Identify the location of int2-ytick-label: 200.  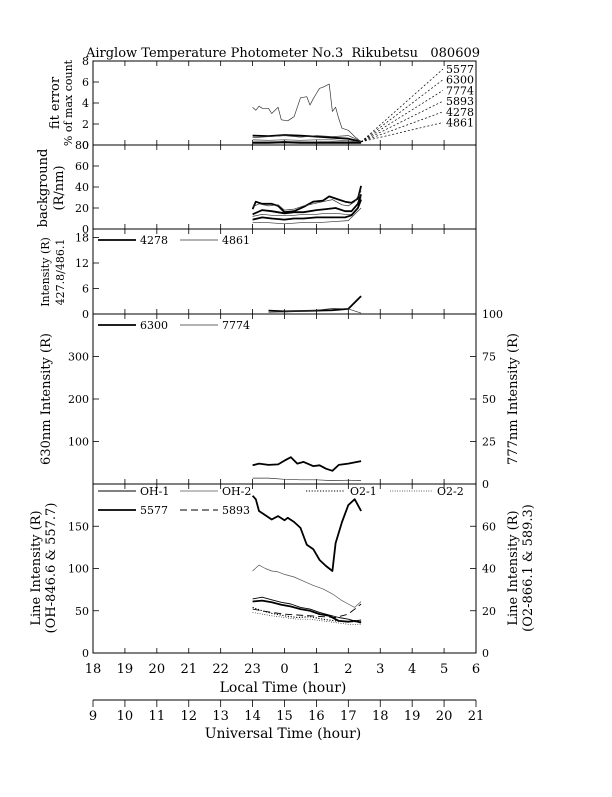
(78, 399).